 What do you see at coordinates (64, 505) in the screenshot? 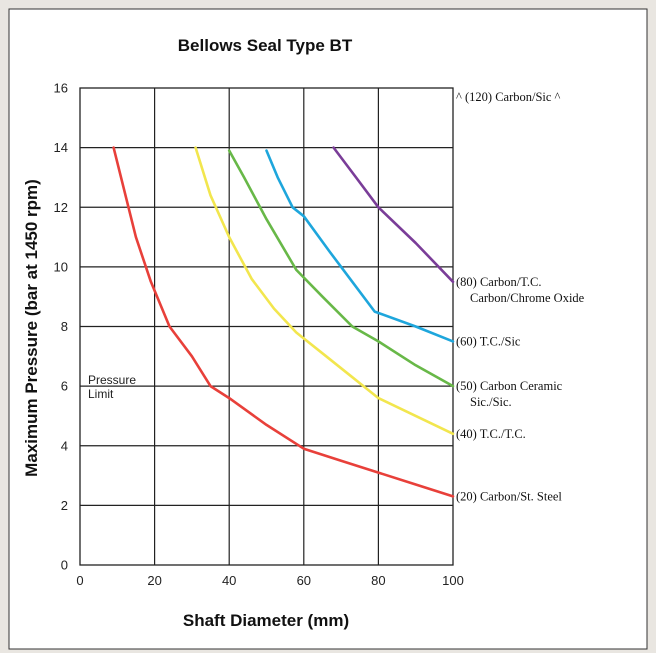
I see `y-tick-label: 2` at bounding box center [64, 505].